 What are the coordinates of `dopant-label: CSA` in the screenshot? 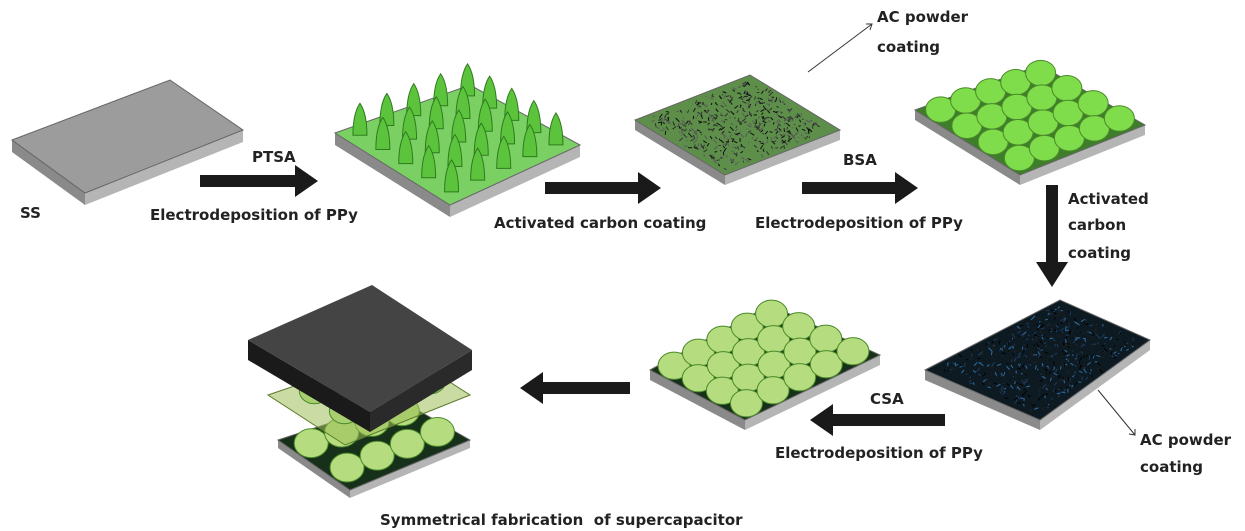 It's located at (887, 399).